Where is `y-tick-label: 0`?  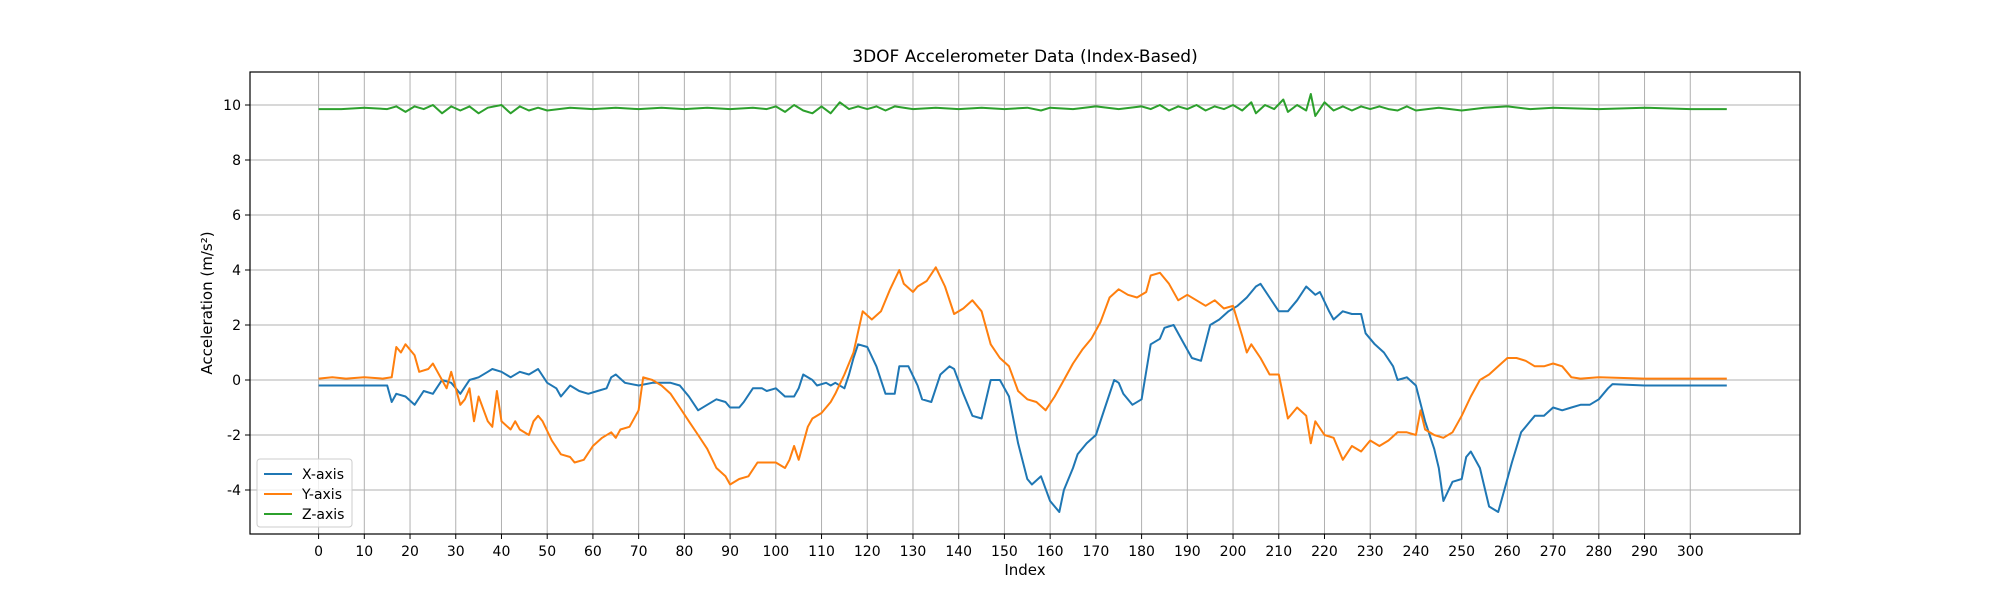
y-tick-label: 0 is located at coordinates (236, 381).